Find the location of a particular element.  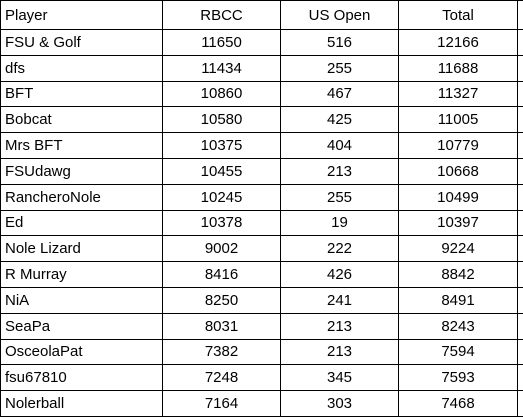

player-cell: Ed is located at coordinates (81, 223).